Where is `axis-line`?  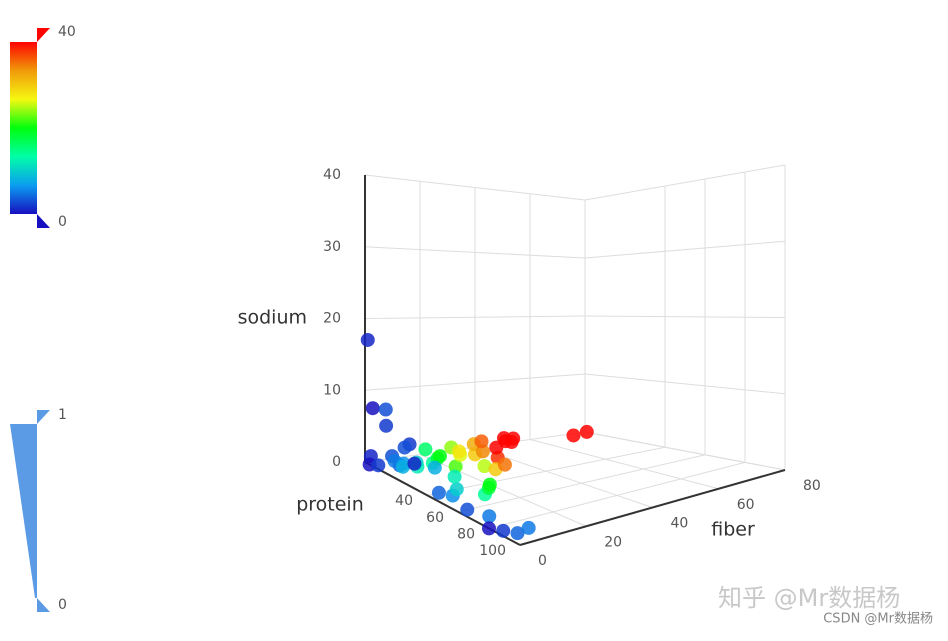 axis-line is located at coordinates (652, 507).